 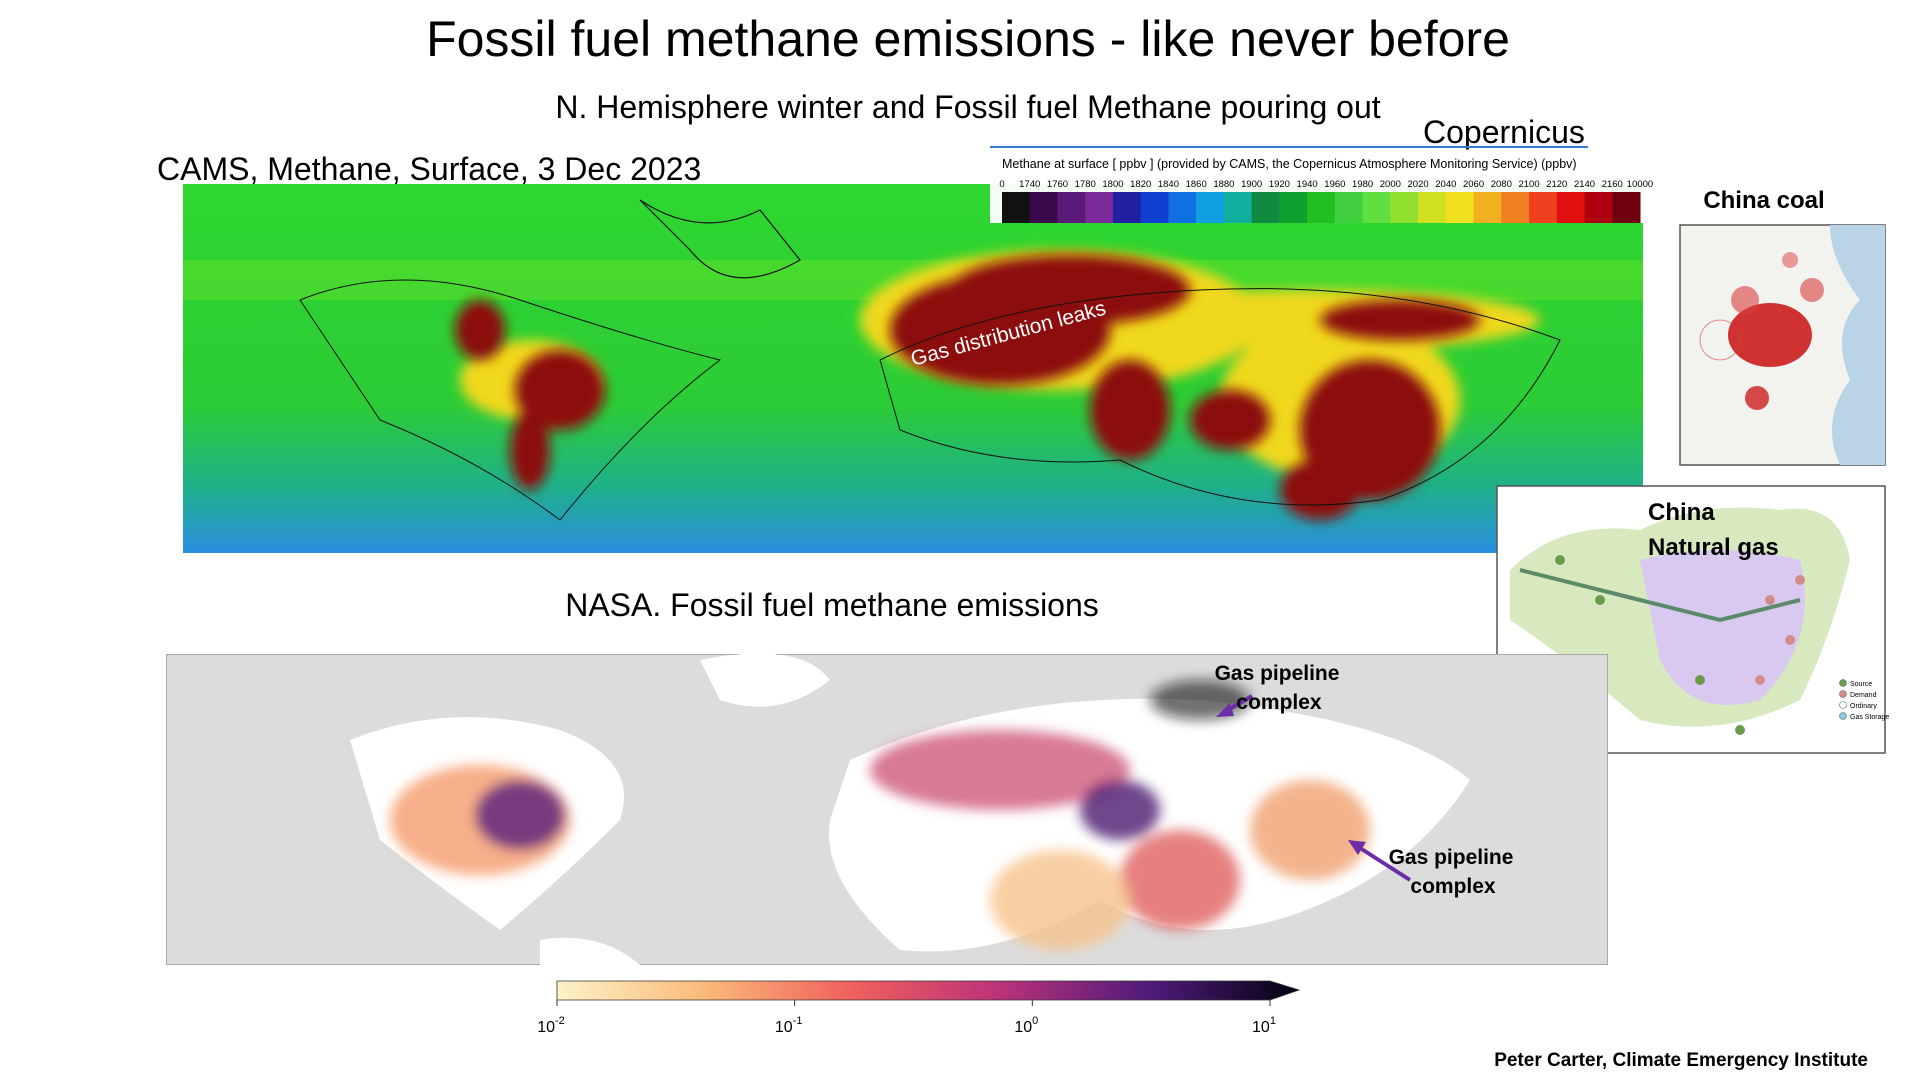 What do you see at coordinates (1223, 184) in the screenshot?
I see `colorbar-tick-label: 1880` at bounding box center [1223, 184].